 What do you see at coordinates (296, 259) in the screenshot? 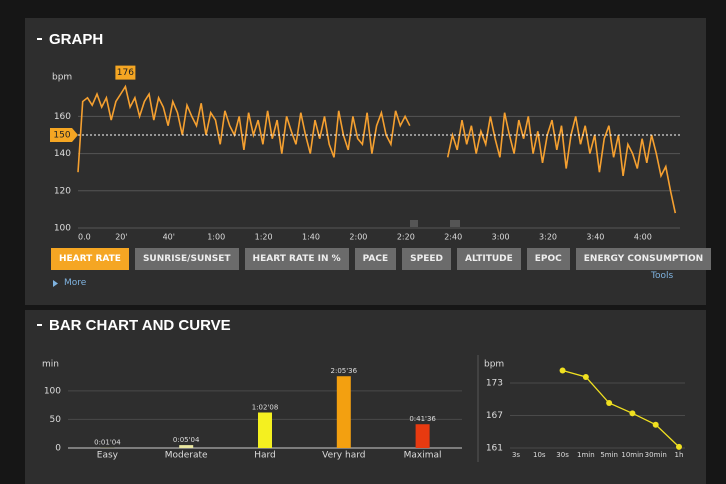
I see `tab: HEART RATE IN %` at bounding box center [296, 259].